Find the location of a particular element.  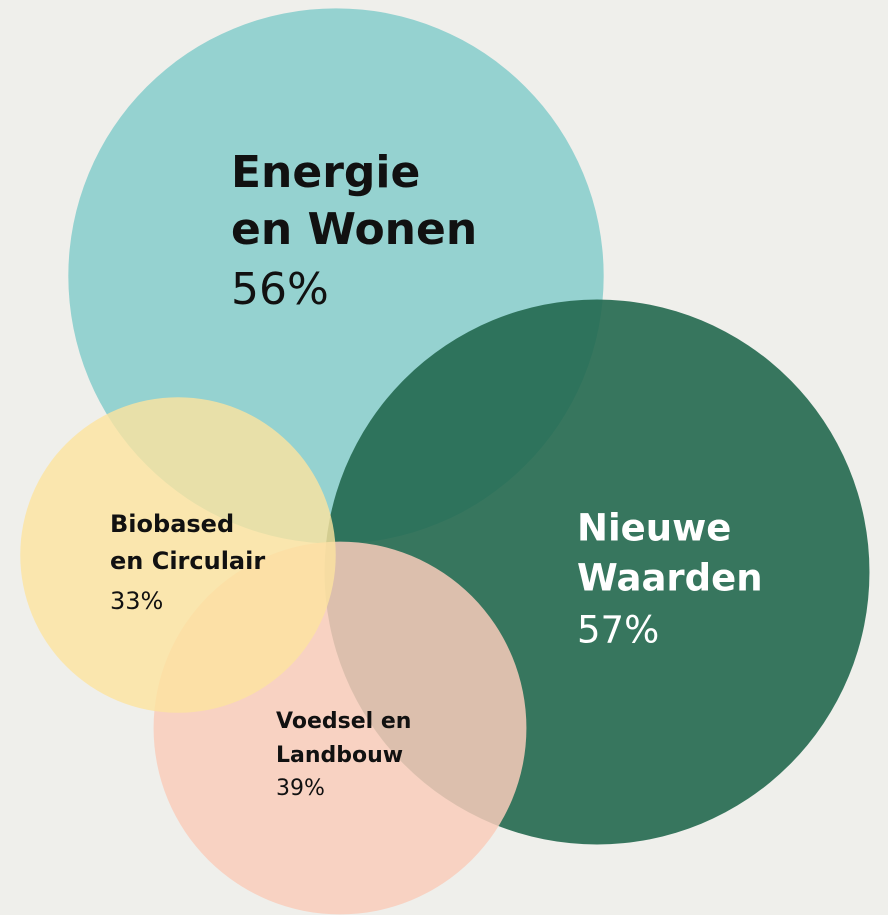

bubble-value-label: 39% is located at coordinates (300, 788).